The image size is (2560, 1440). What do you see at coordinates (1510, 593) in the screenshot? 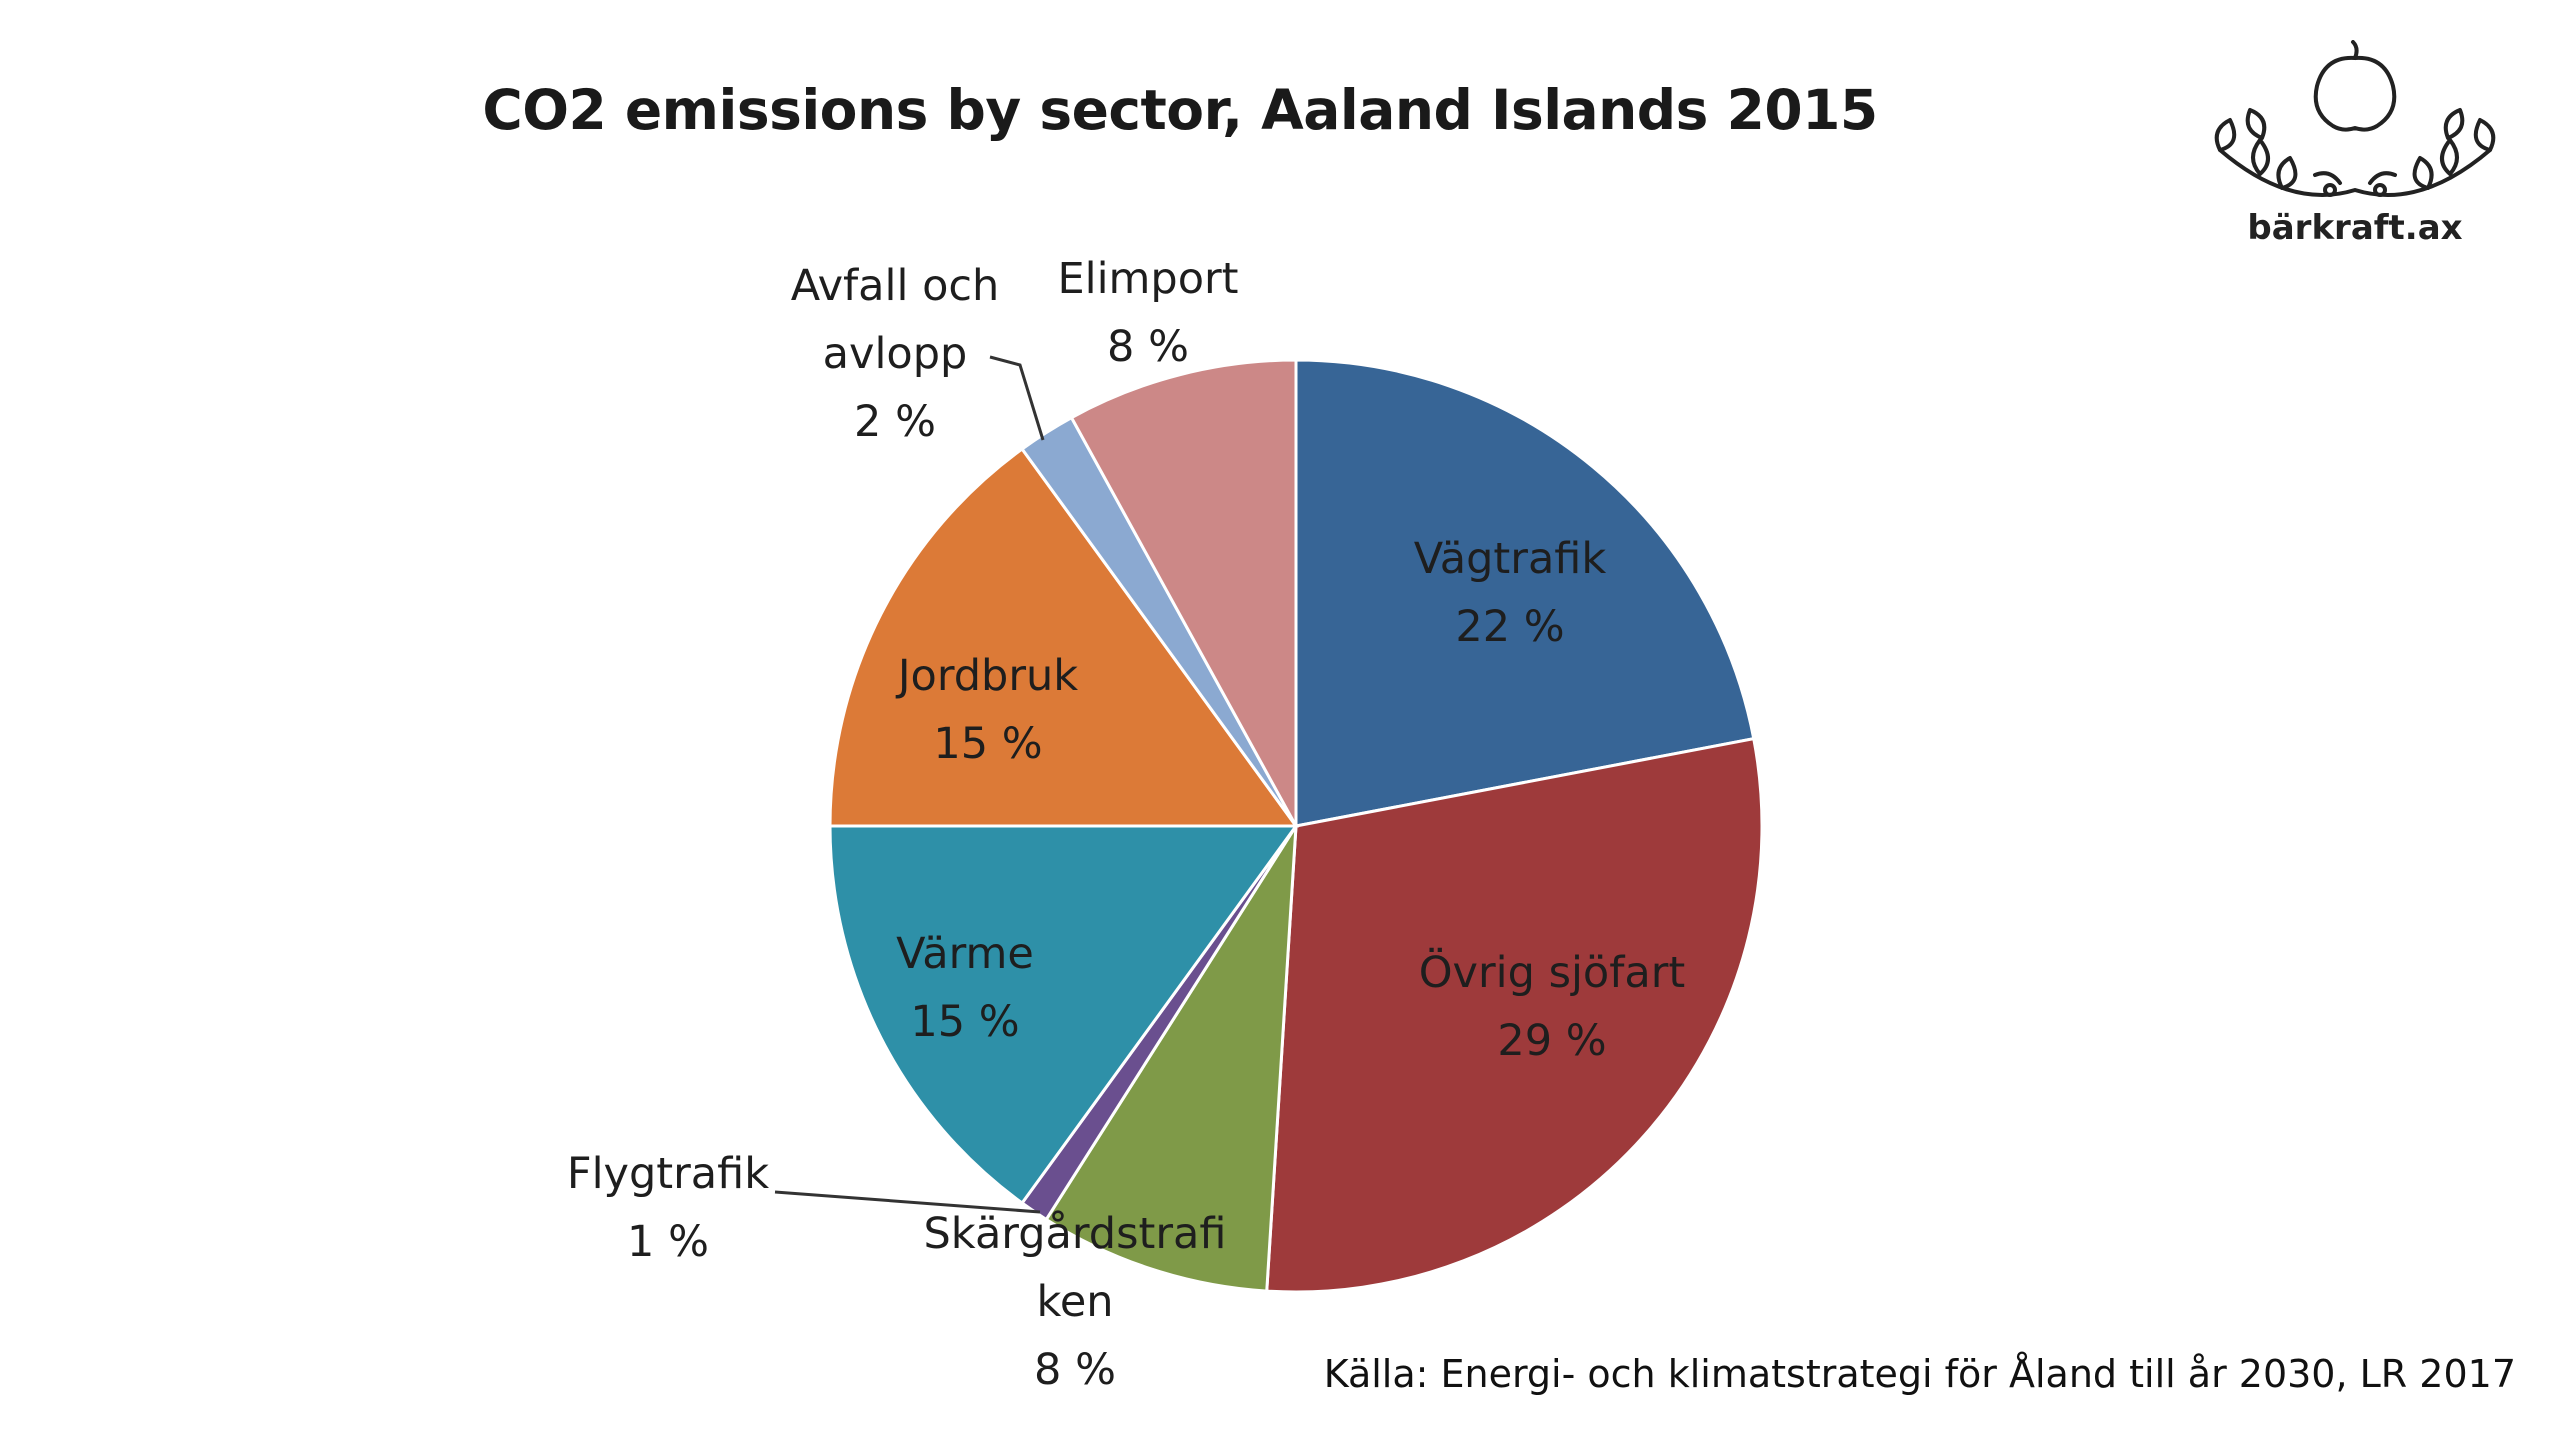
I see `data-label-vagtrafik: Vägtrafik 22 %` at bounding box center [1510, 593].